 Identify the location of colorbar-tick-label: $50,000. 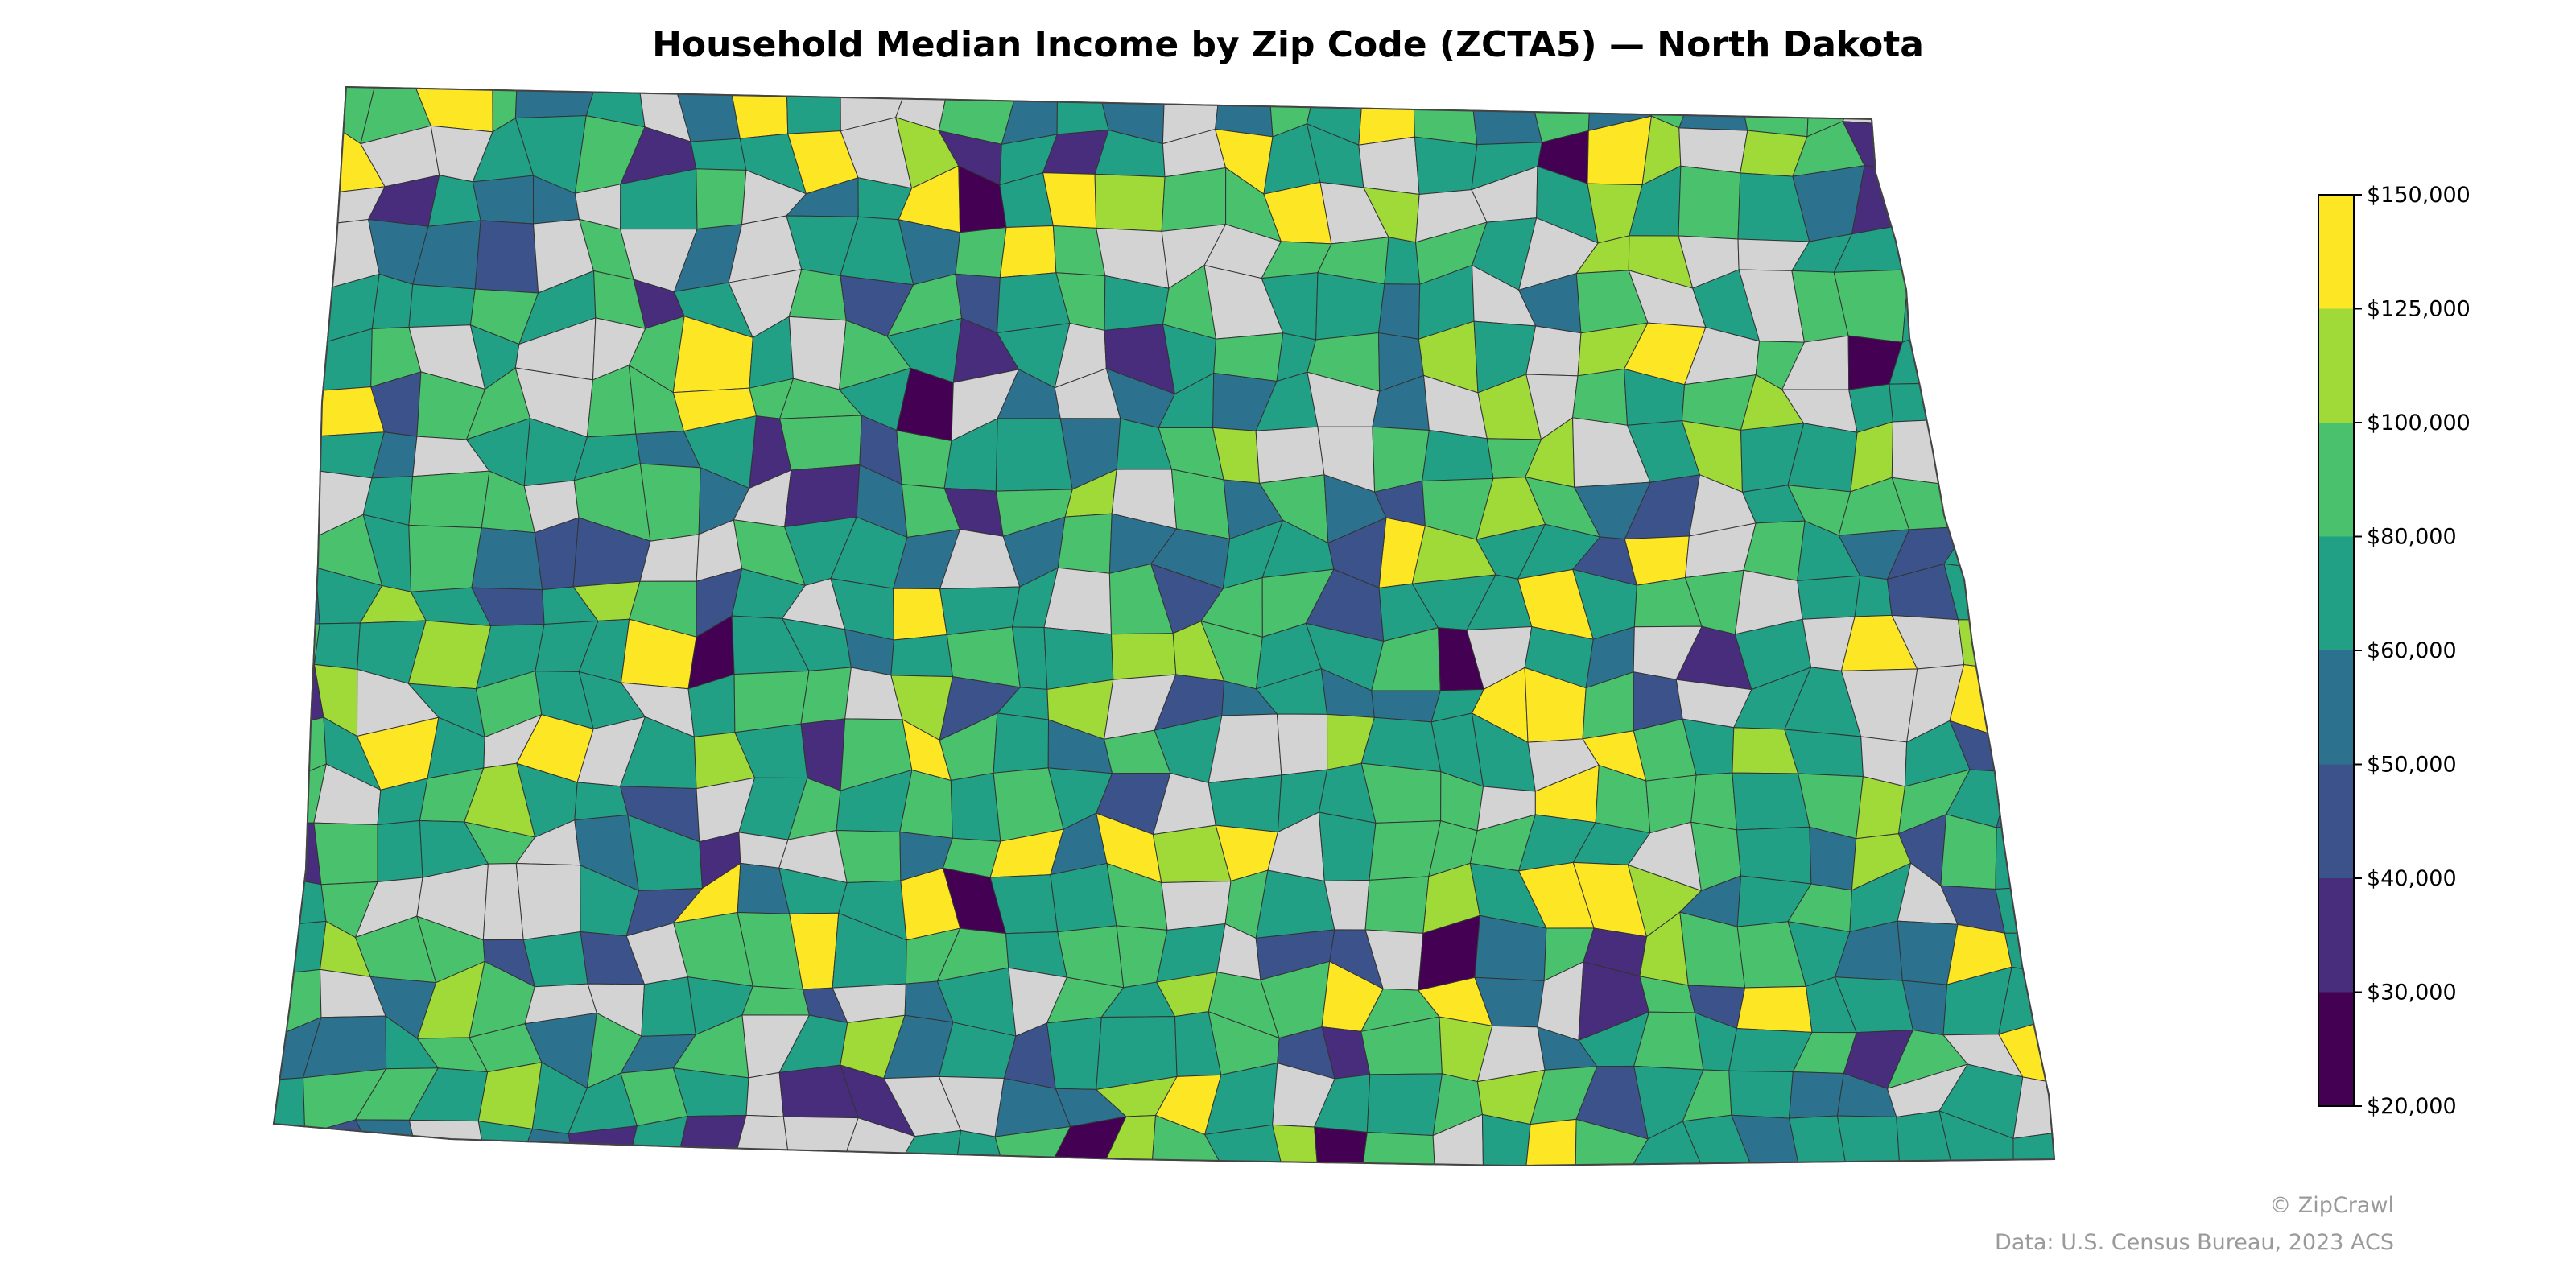
(2412, 765).